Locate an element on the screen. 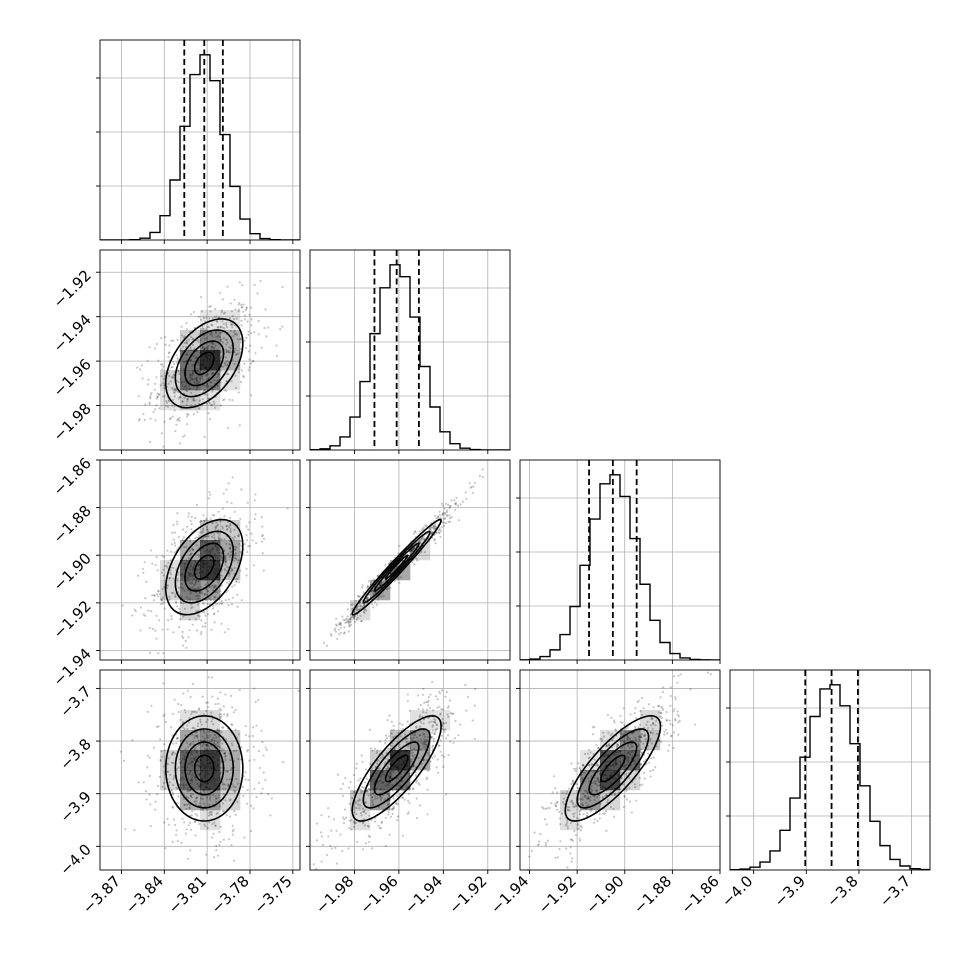 The image size is (970, 970). x-tick-label: −3.8 is located at coordinates (842, 891).